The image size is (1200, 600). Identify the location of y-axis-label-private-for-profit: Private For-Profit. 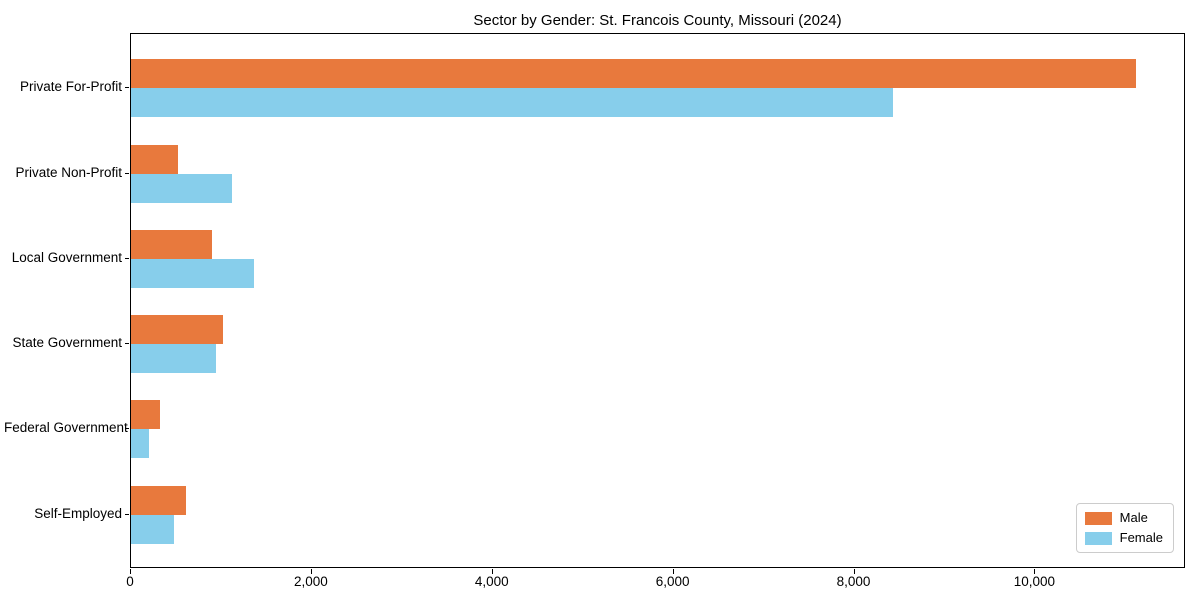
(70, 87).